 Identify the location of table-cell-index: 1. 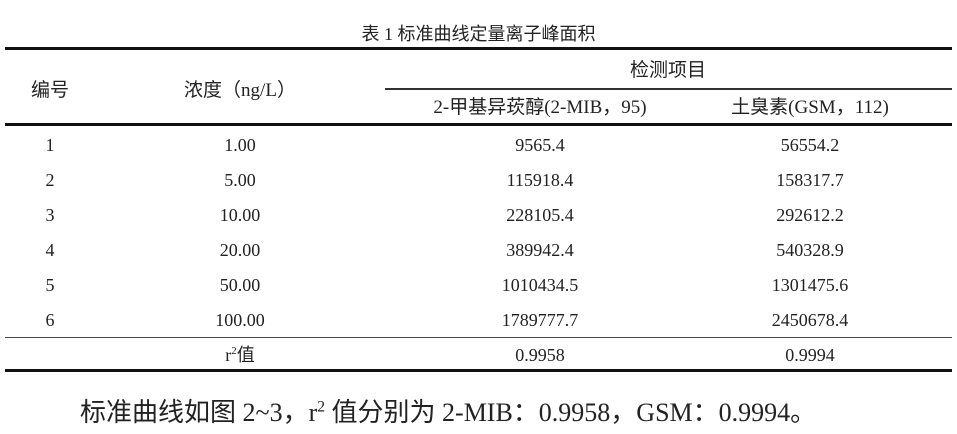
(50, 145).